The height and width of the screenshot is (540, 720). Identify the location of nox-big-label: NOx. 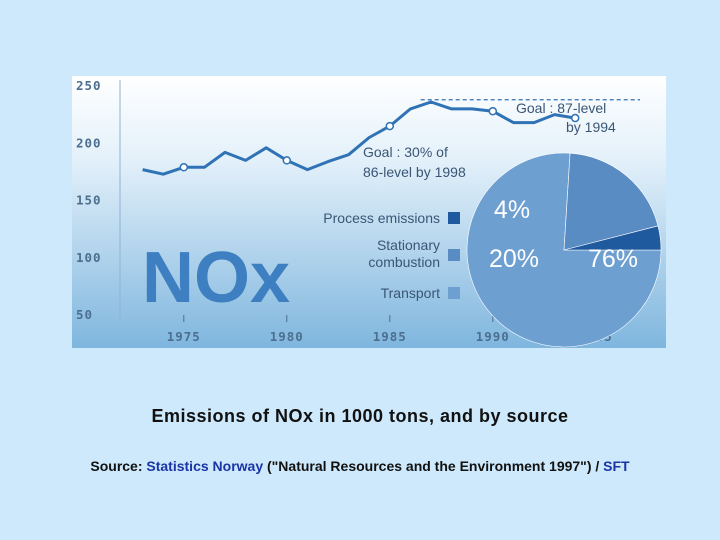
(216, 278).